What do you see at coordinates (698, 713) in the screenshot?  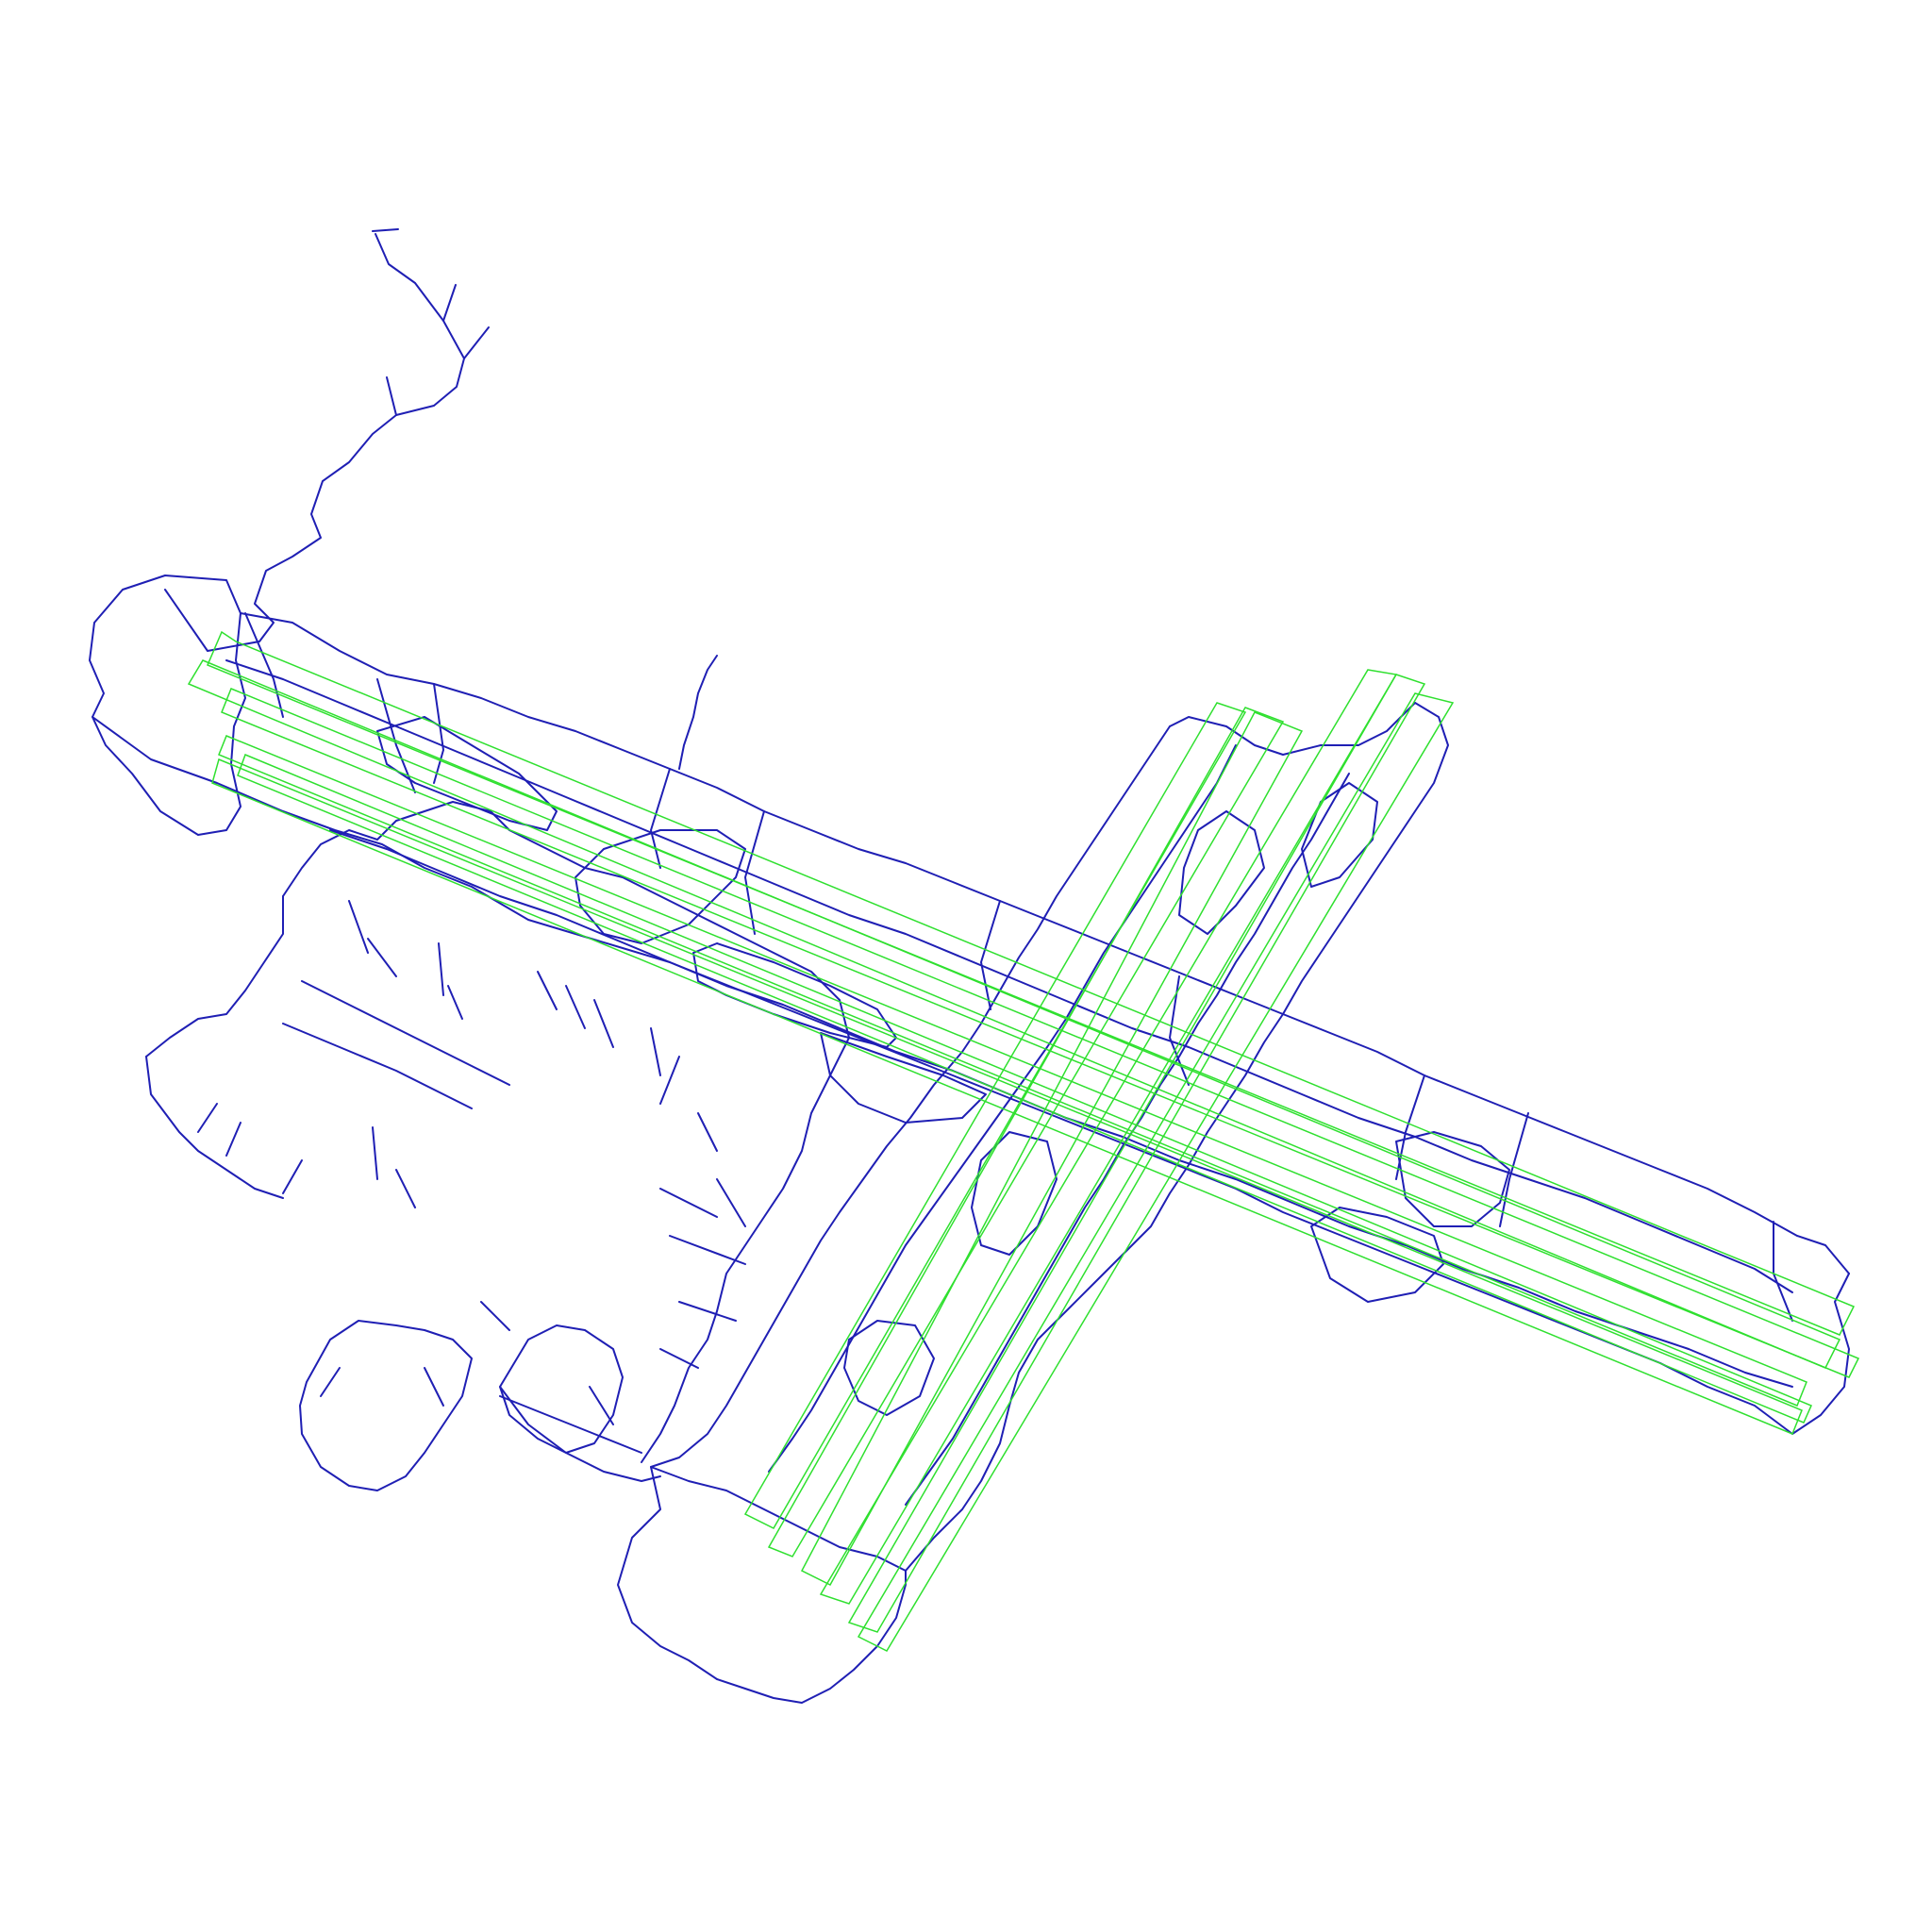 I see `north-access-spur` at bounding box center [698, 713].